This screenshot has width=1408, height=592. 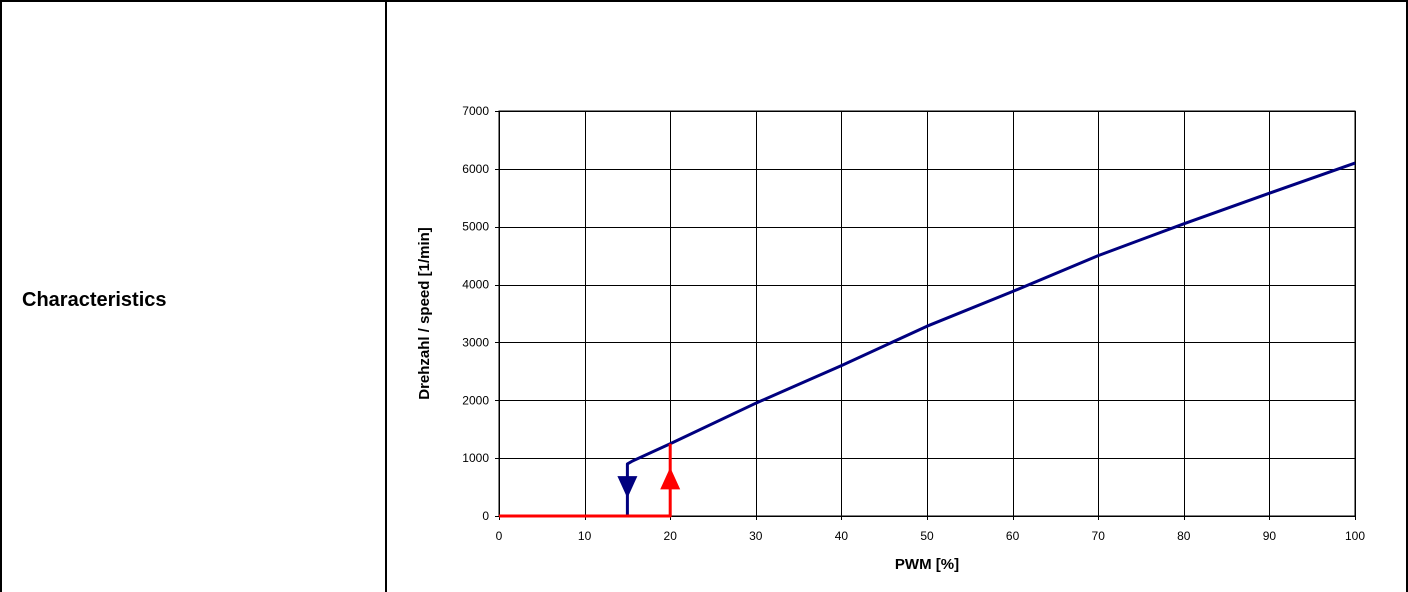 What do you see at coordinates (1270, 536) in the screenshot?
I see `x-tick-label: 90` at bounding box center [1270, 536].